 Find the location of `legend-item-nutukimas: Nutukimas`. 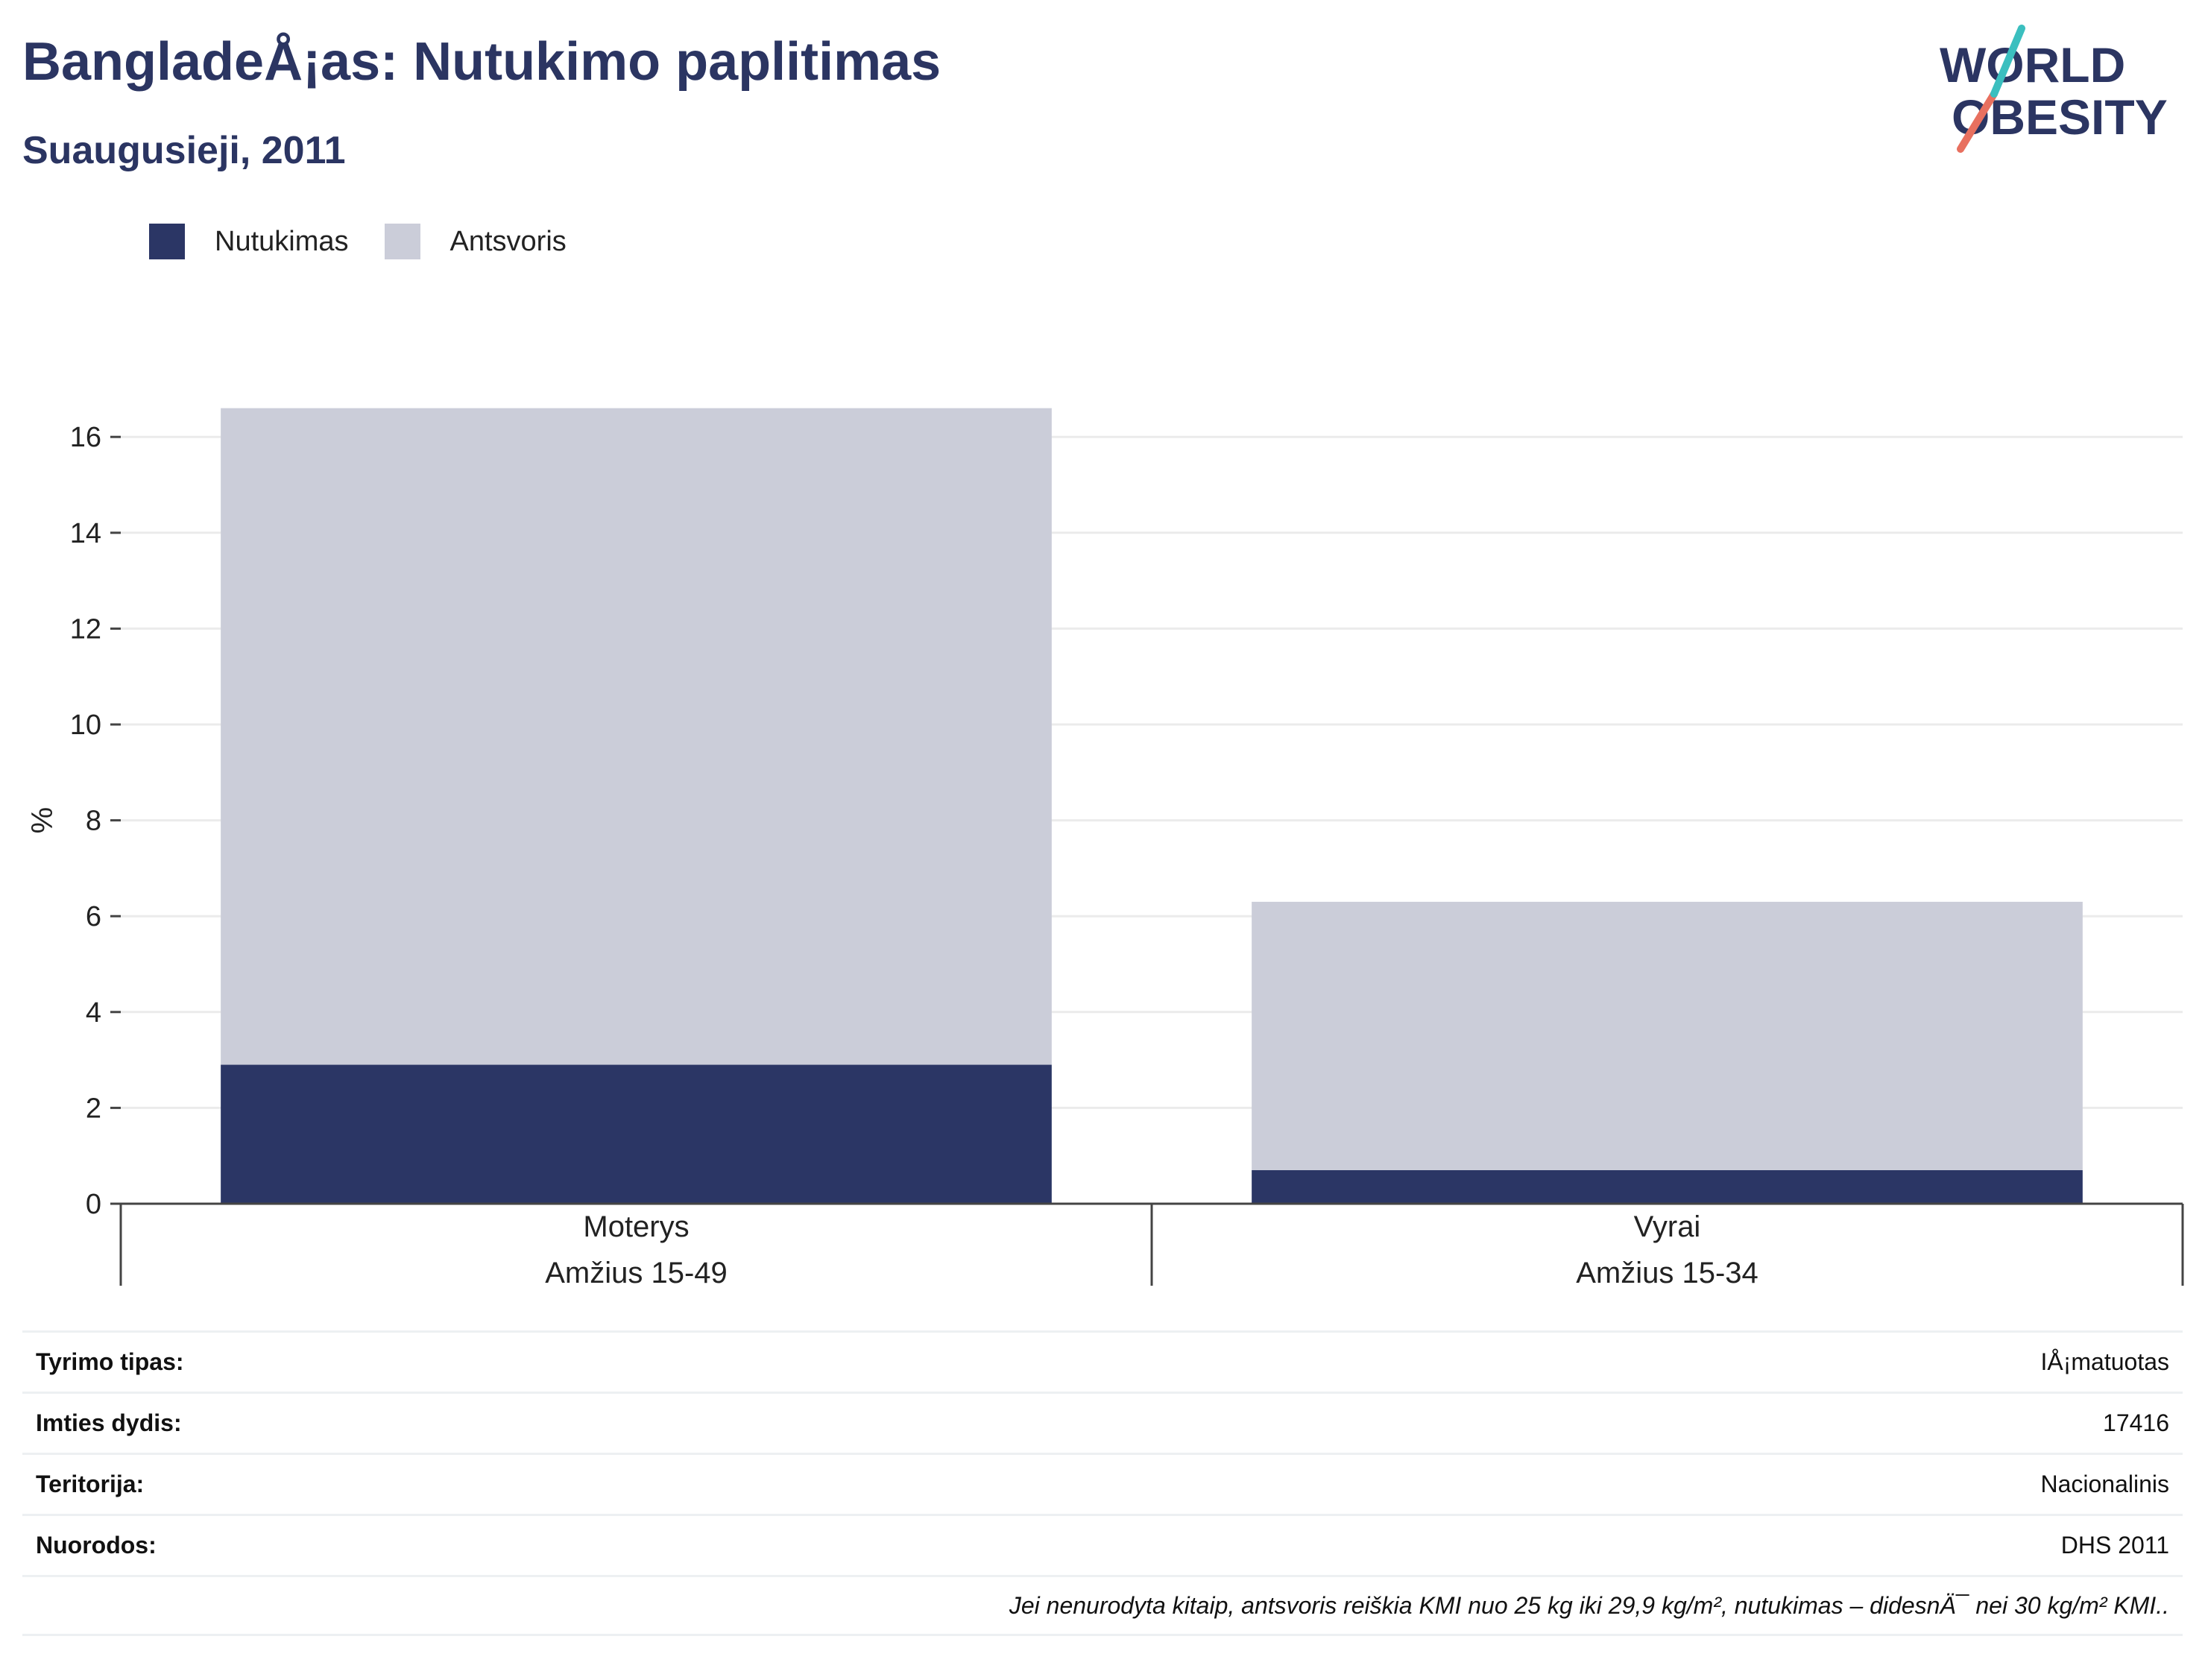

legend-item-nutukimas: Nutukimas is located at coordinates (249, 241).